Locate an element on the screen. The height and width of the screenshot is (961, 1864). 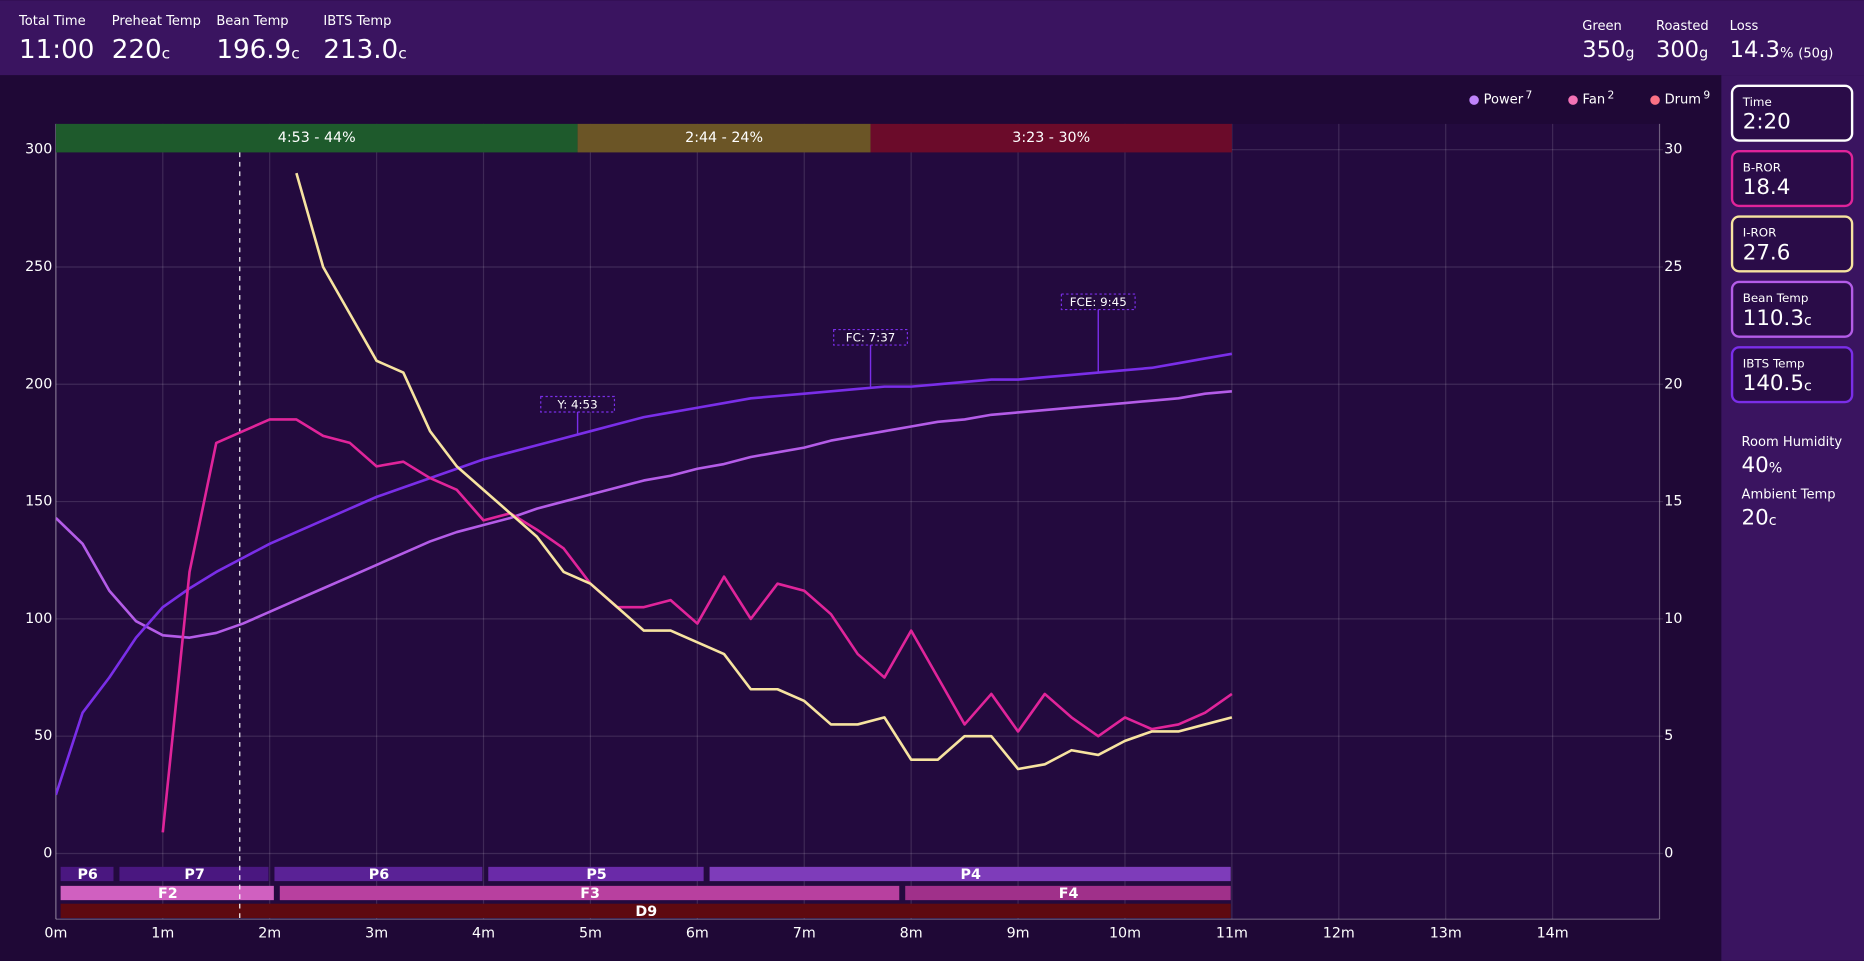
y2-tick-label: 25 is located at coordinates (1673, 267).